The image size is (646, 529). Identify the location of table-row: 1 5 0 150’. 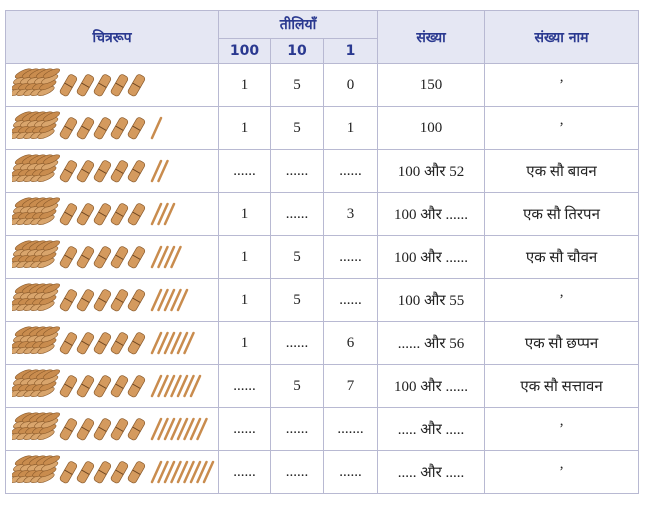
(322, 85).